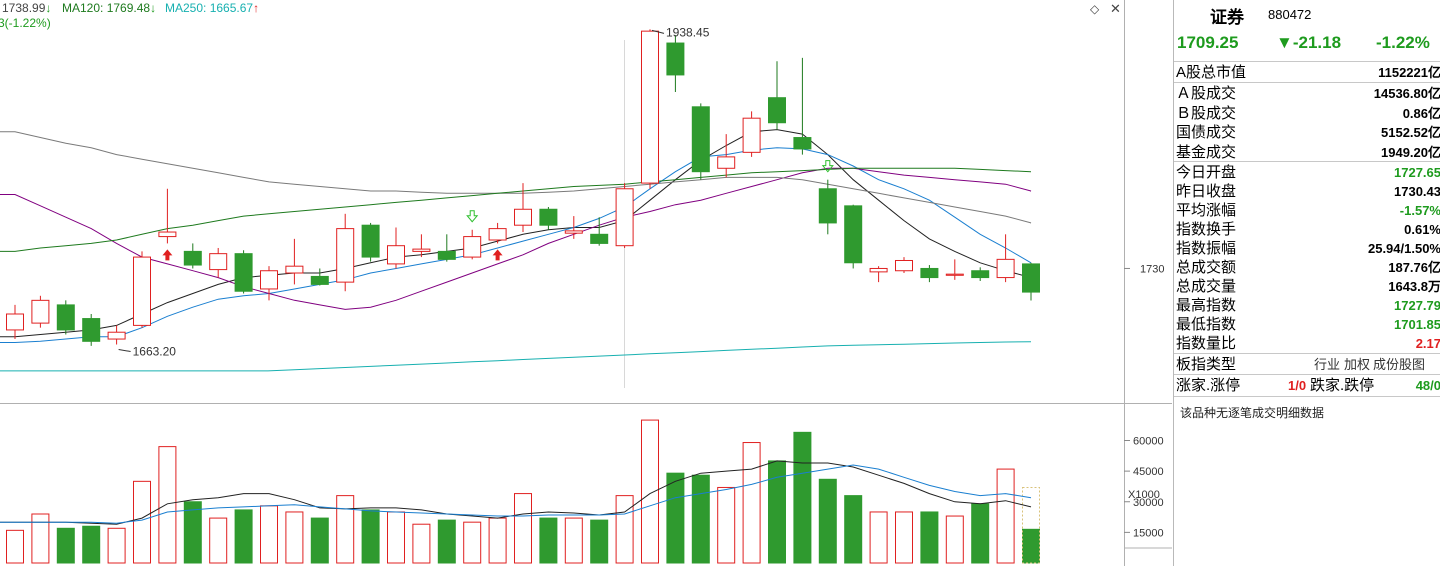  What do you see at coordinates (1115, 8) in the screenshot?
I see `close-icon: ✕` at bounding box center [1115, 8].